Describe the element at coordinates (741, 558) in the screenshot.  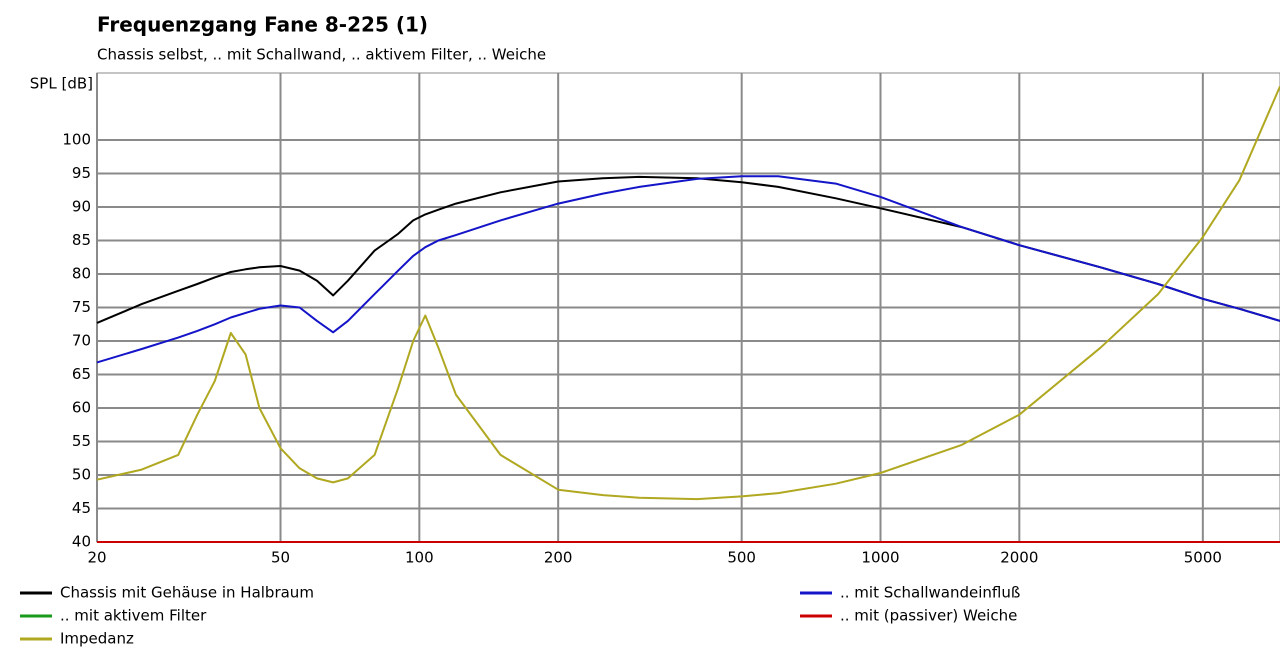
I see `x-tick-label: 500` at that location.